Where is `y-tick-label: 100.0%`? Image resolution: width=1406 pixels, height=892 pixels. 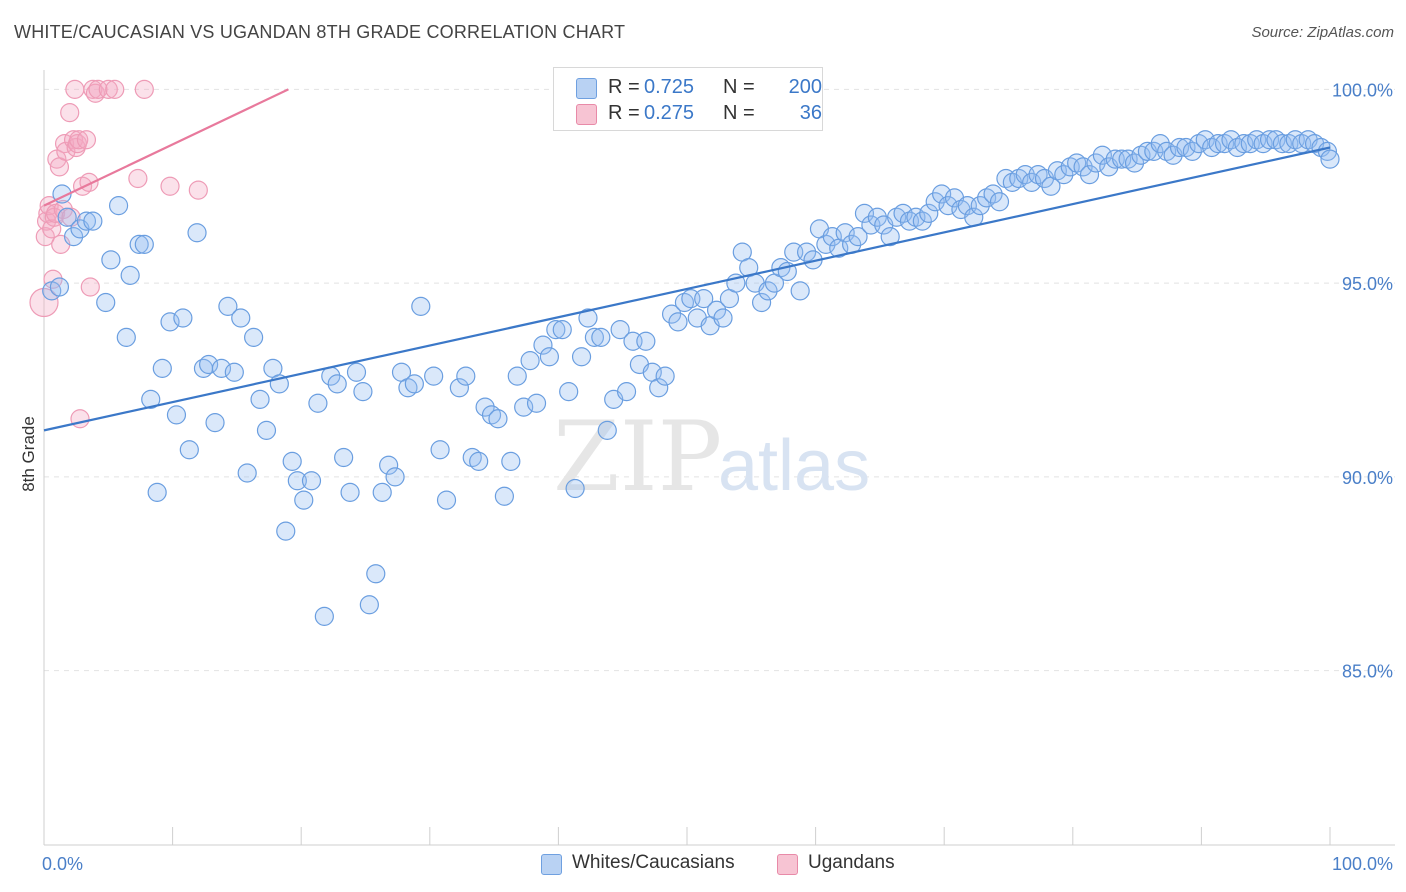
y-tick-label: 100.0% is located at coordinates (1362, 90).